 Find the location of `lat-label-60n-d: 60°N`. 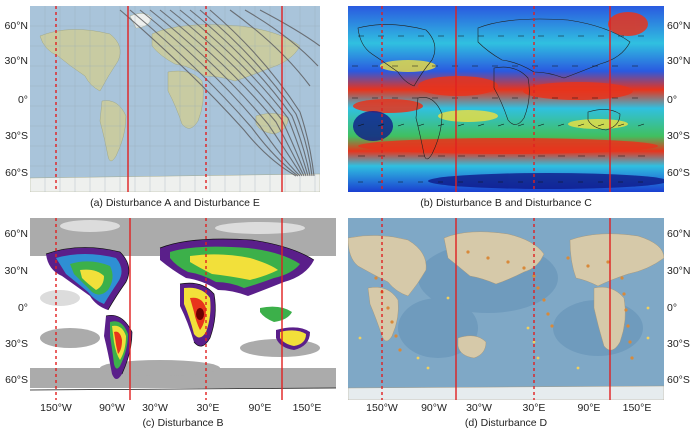

lat-label-60n-d: 60°N is located at coordinates (679, 234).